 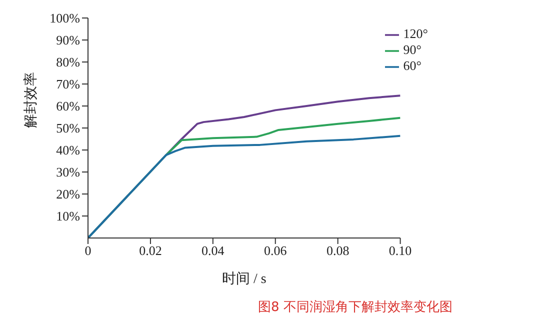 I want to click on x-tick-label: 0.08, so click(x=338, y=250).